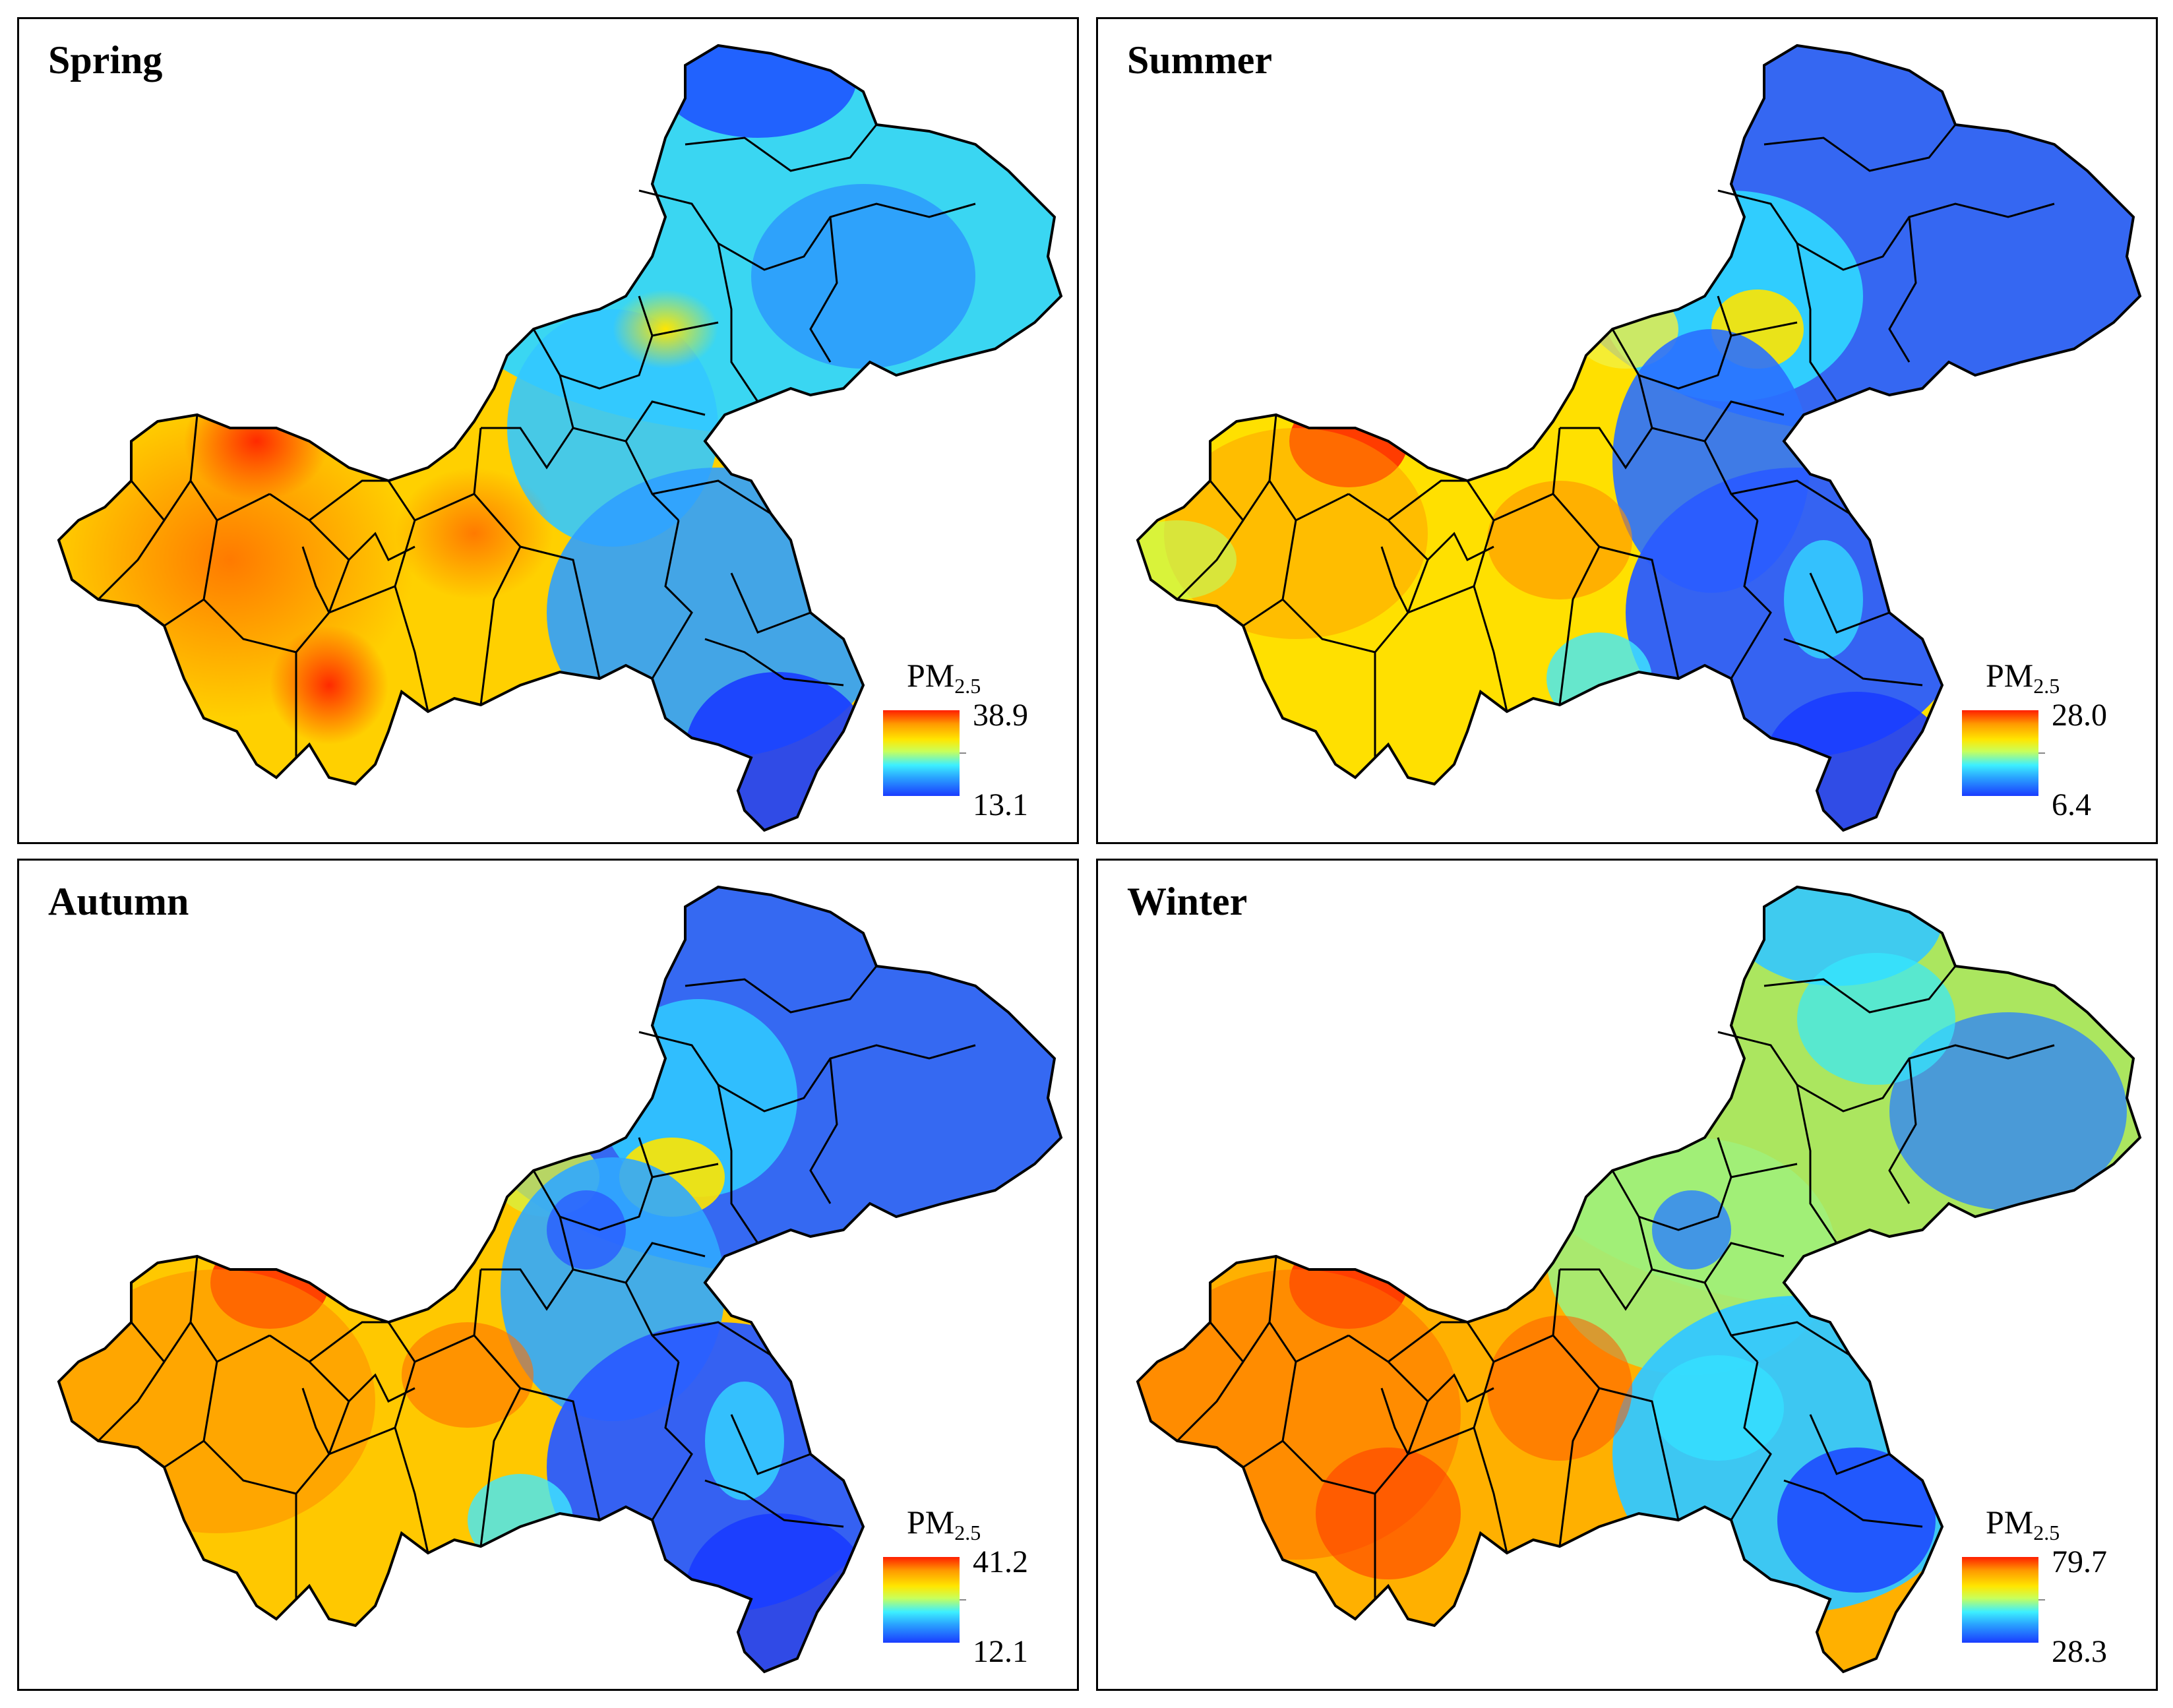  What do you see at coordinates (118, 902) in the screenshot?
I see `panel-title: Autumn` at bounding box center [118, 902].